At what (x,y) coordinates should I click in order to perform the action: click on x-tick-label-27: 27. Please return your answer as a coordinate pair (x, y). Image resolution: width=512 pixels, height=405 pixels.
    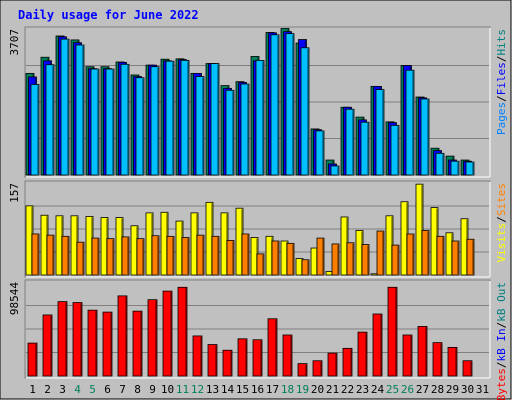
    Looking at the image, I should click on (422, 389).